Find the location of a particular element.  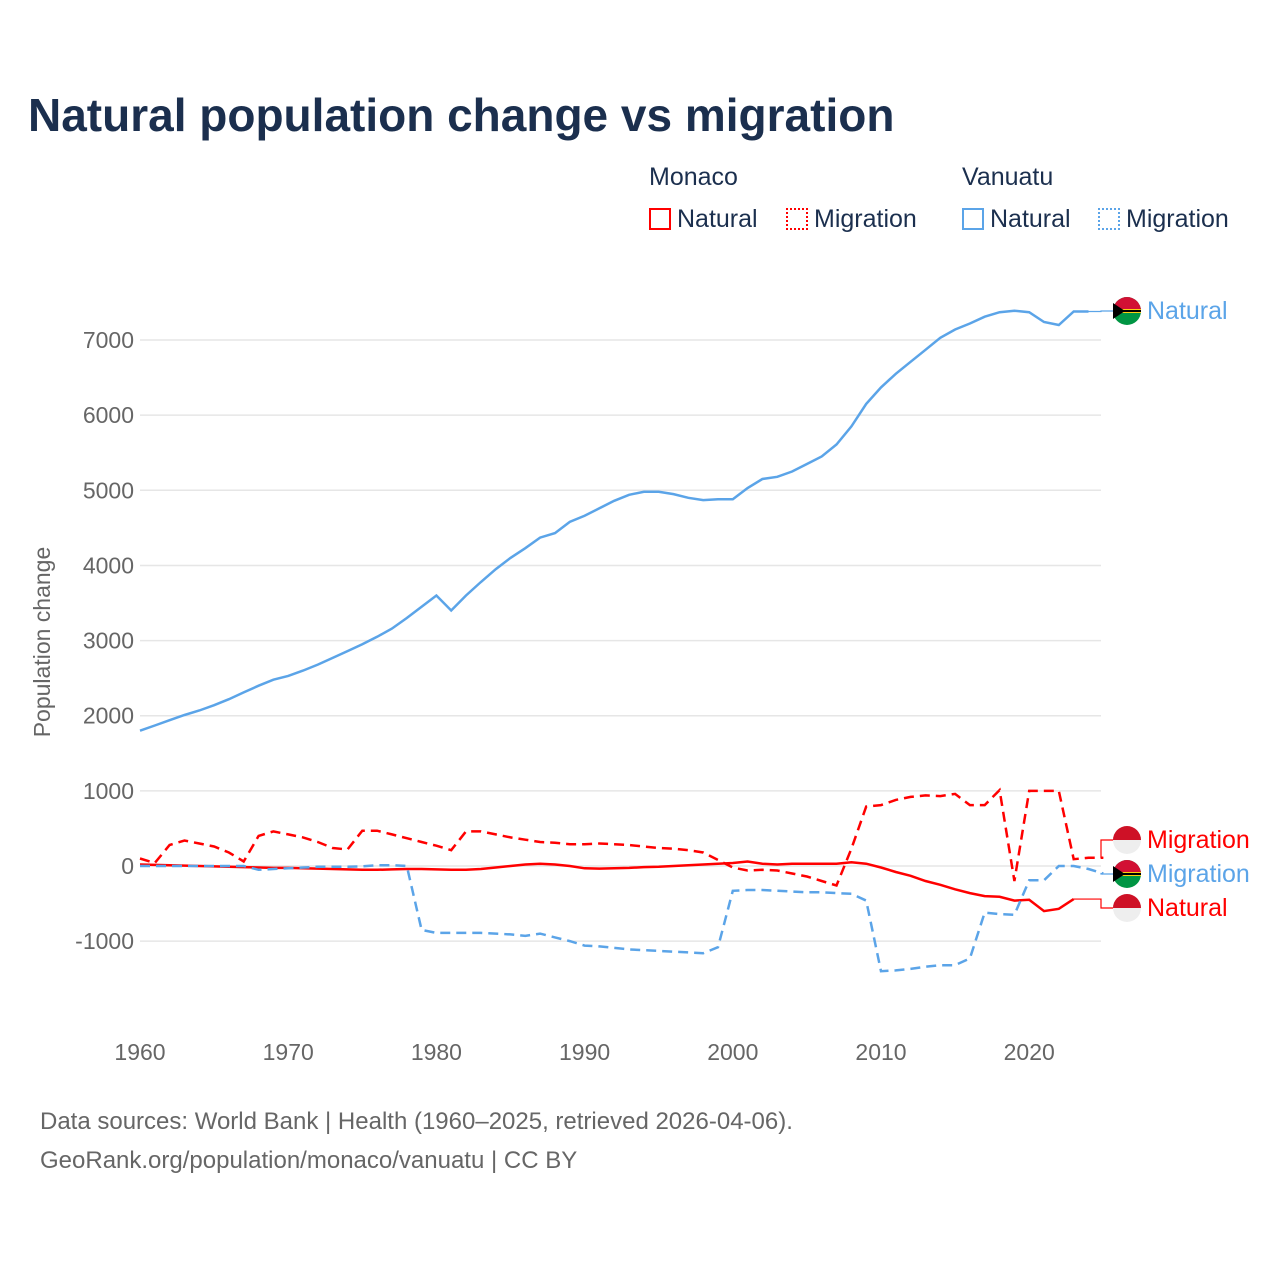

legend-monaco-migration: Migration is located at coordinates (851, 219).